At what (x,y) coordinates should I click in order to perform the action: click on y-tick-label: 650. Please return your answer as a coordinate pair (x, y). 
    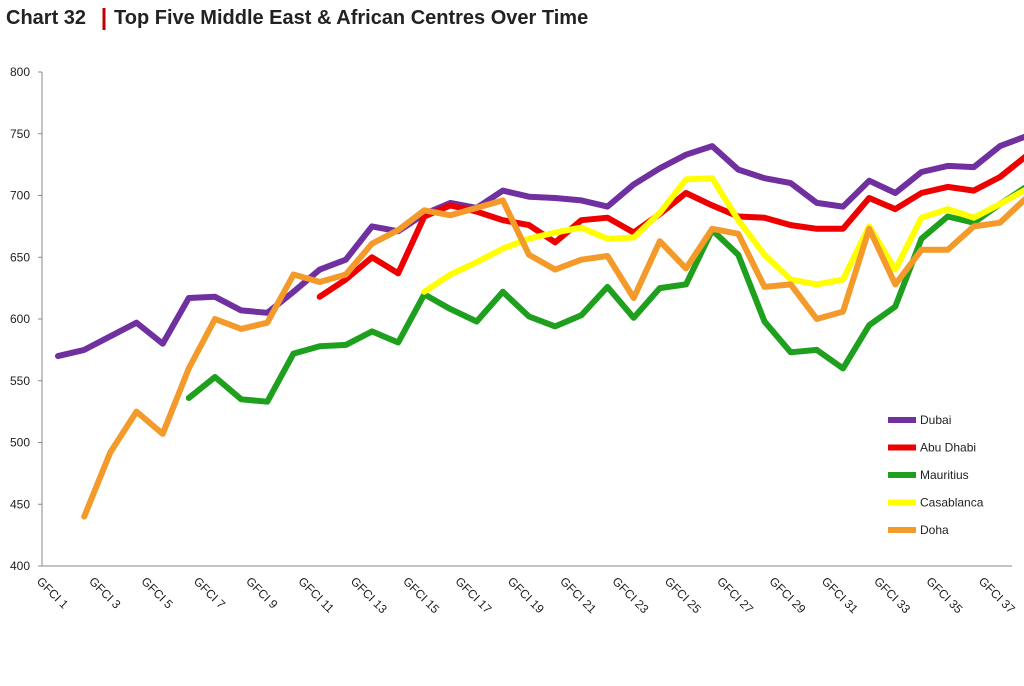
    Looking at the image, I should click on (20, 257).